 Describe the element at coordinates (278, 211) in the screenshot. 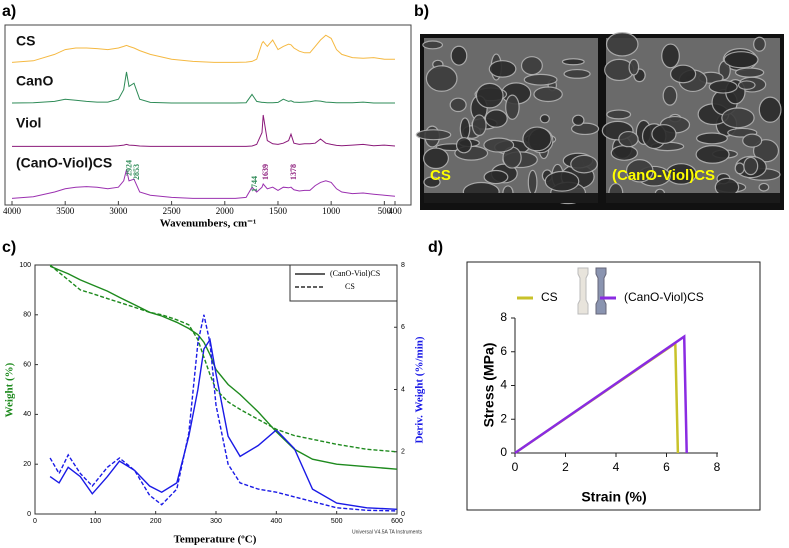

I see `x-tick-label: 1500` at that location.